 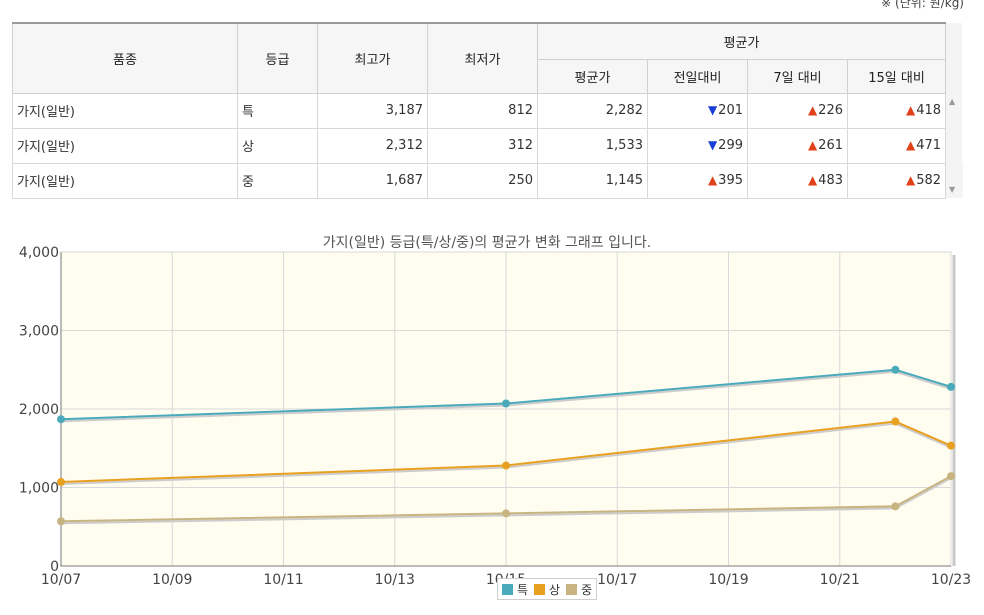 What do you see at coordinates (54, 567) in the screenshot?
I see `y-tick-label: 0` at bounding box center [54, 567].